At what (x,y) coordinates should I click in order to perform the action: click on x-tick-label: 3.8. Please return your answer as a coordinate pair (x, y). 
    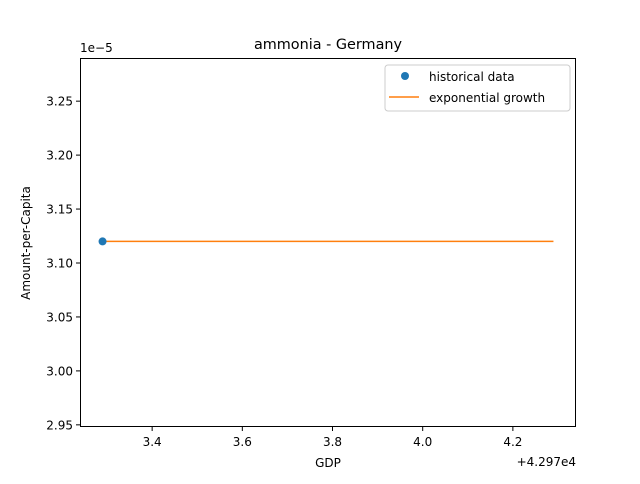
    Looking at the image, I should click on (332, 442).